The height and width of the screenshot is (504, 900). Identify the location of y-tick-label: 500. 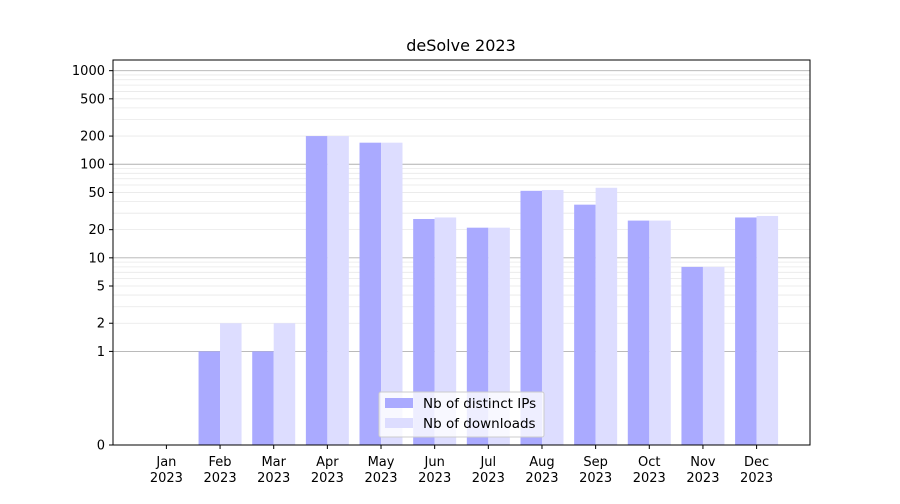
(92, 99).